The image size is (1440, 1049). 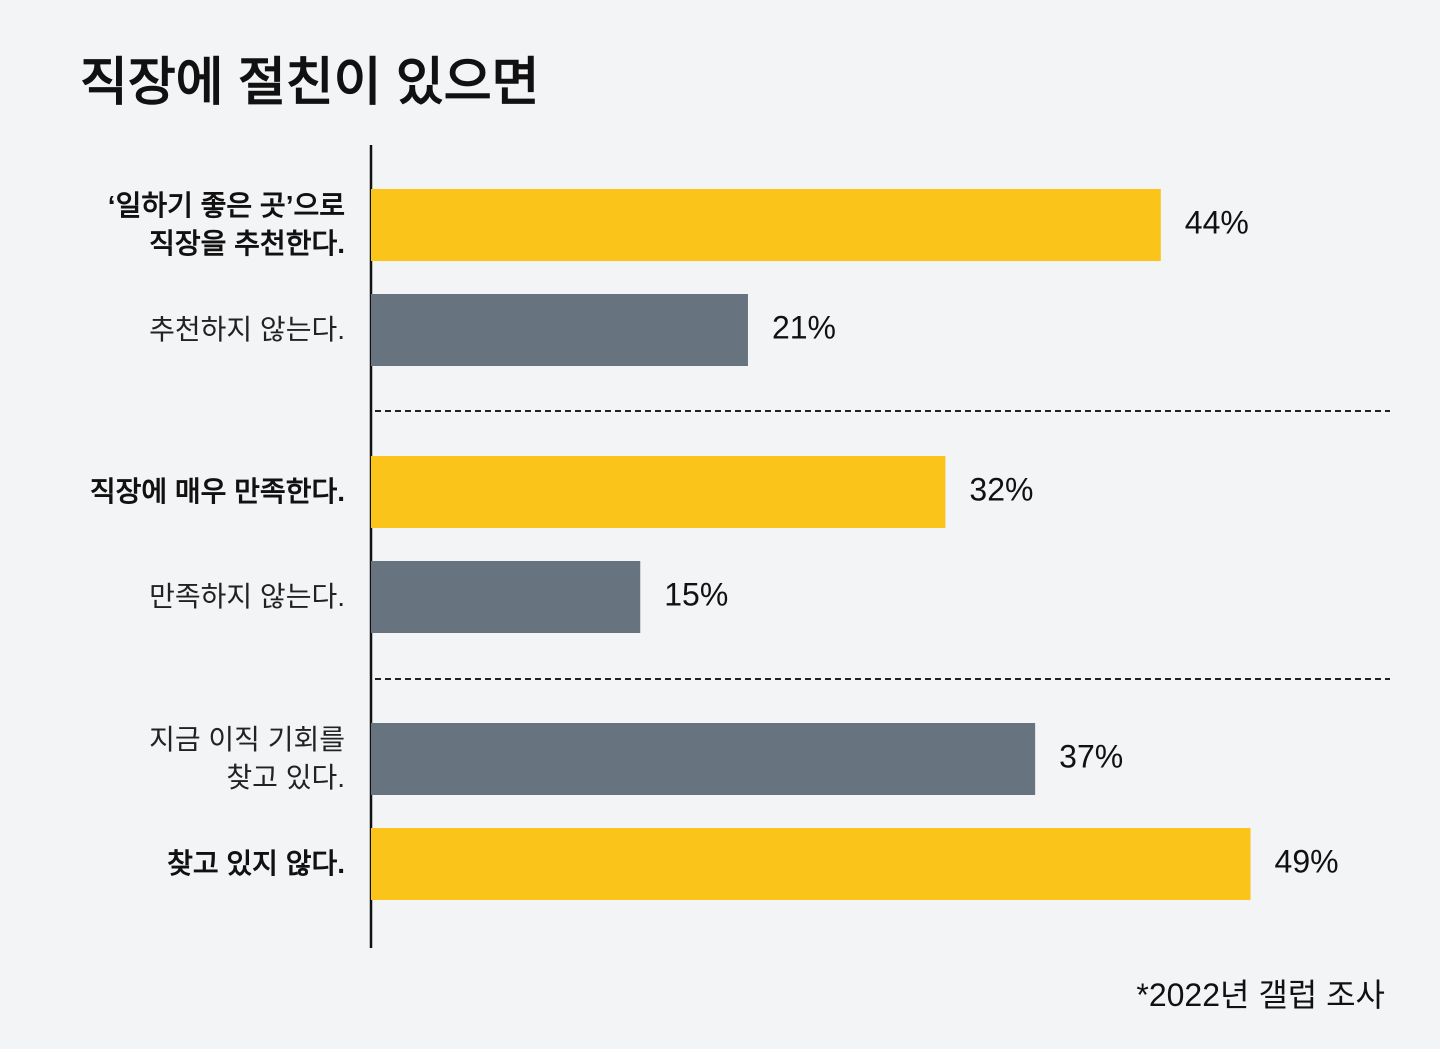 I want to click on category-label: 지금 이직 기회를 찾고 있다., so click(x=247, y=758).